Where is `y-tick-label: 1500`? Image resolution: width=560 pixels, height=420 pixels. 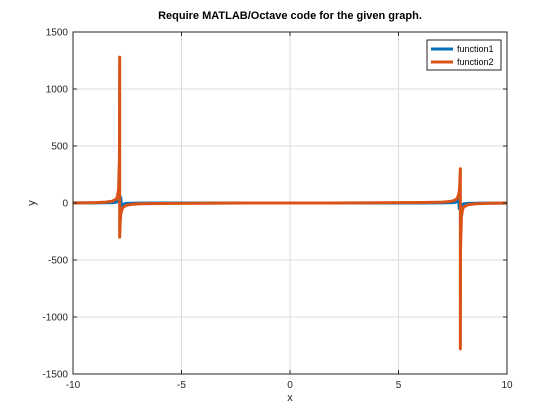 y-tick-label: 1500 is located at coordinates (57, 33).